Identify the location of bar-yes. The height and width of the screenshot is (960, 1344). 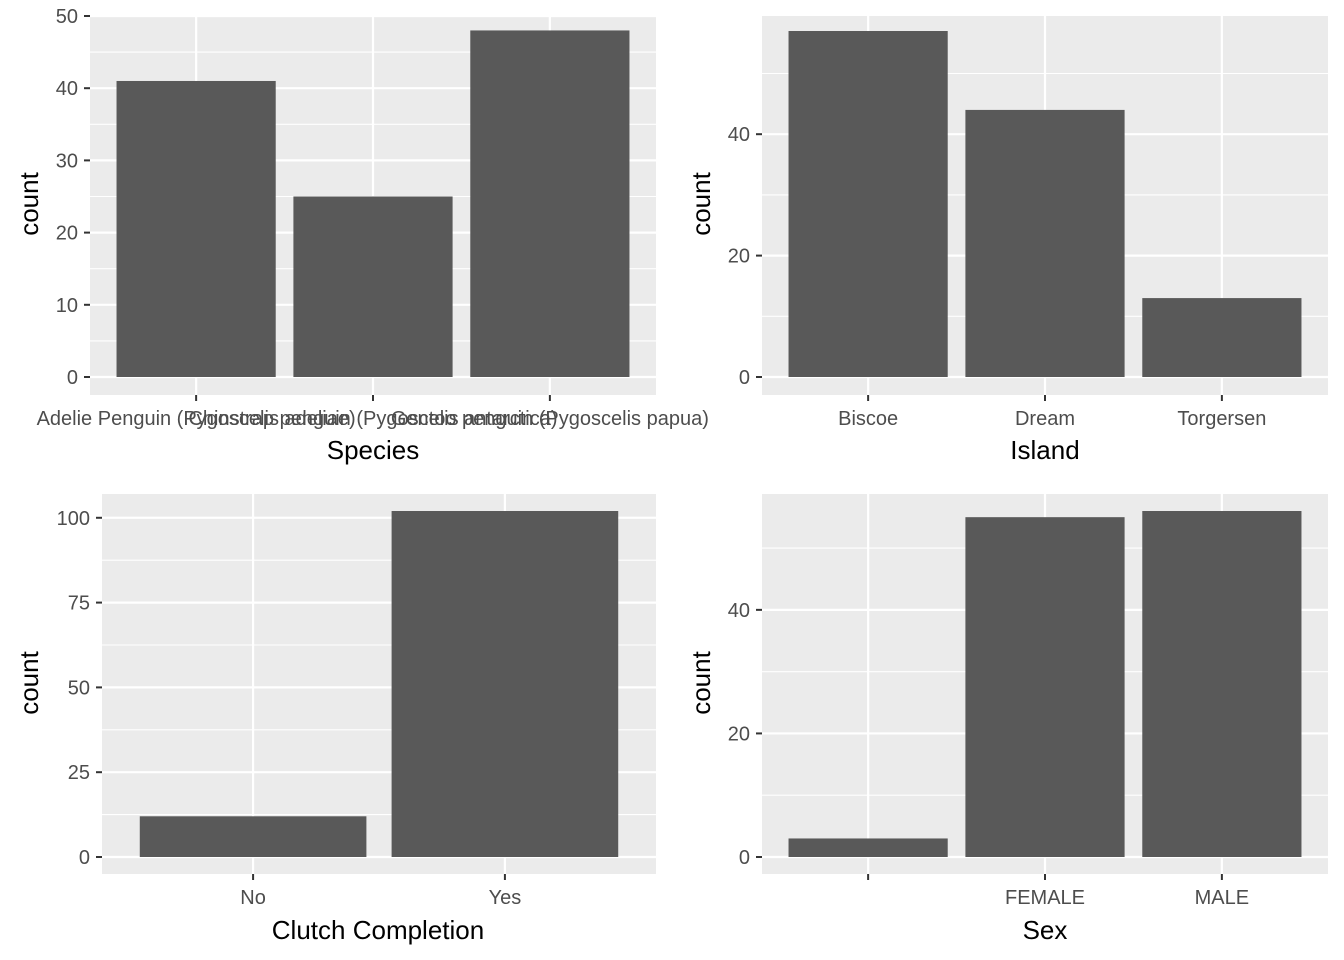
(505, 684).